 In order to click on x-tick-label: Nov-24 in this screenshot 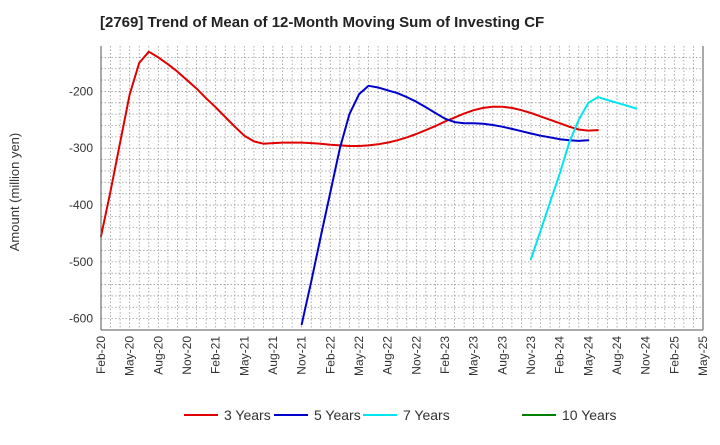, I will do `click(646, 355)`.